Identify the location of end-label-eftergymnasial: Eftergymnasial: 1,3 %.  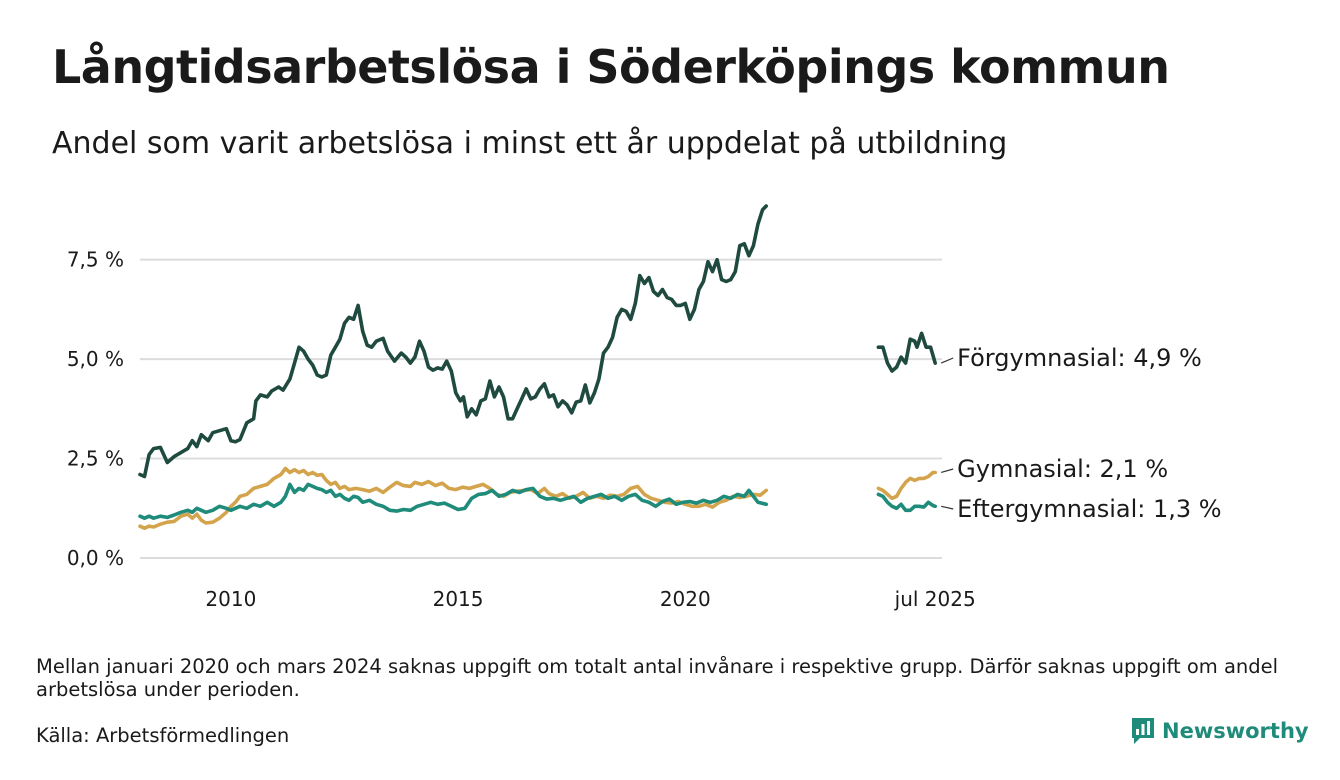
(1089, 509).